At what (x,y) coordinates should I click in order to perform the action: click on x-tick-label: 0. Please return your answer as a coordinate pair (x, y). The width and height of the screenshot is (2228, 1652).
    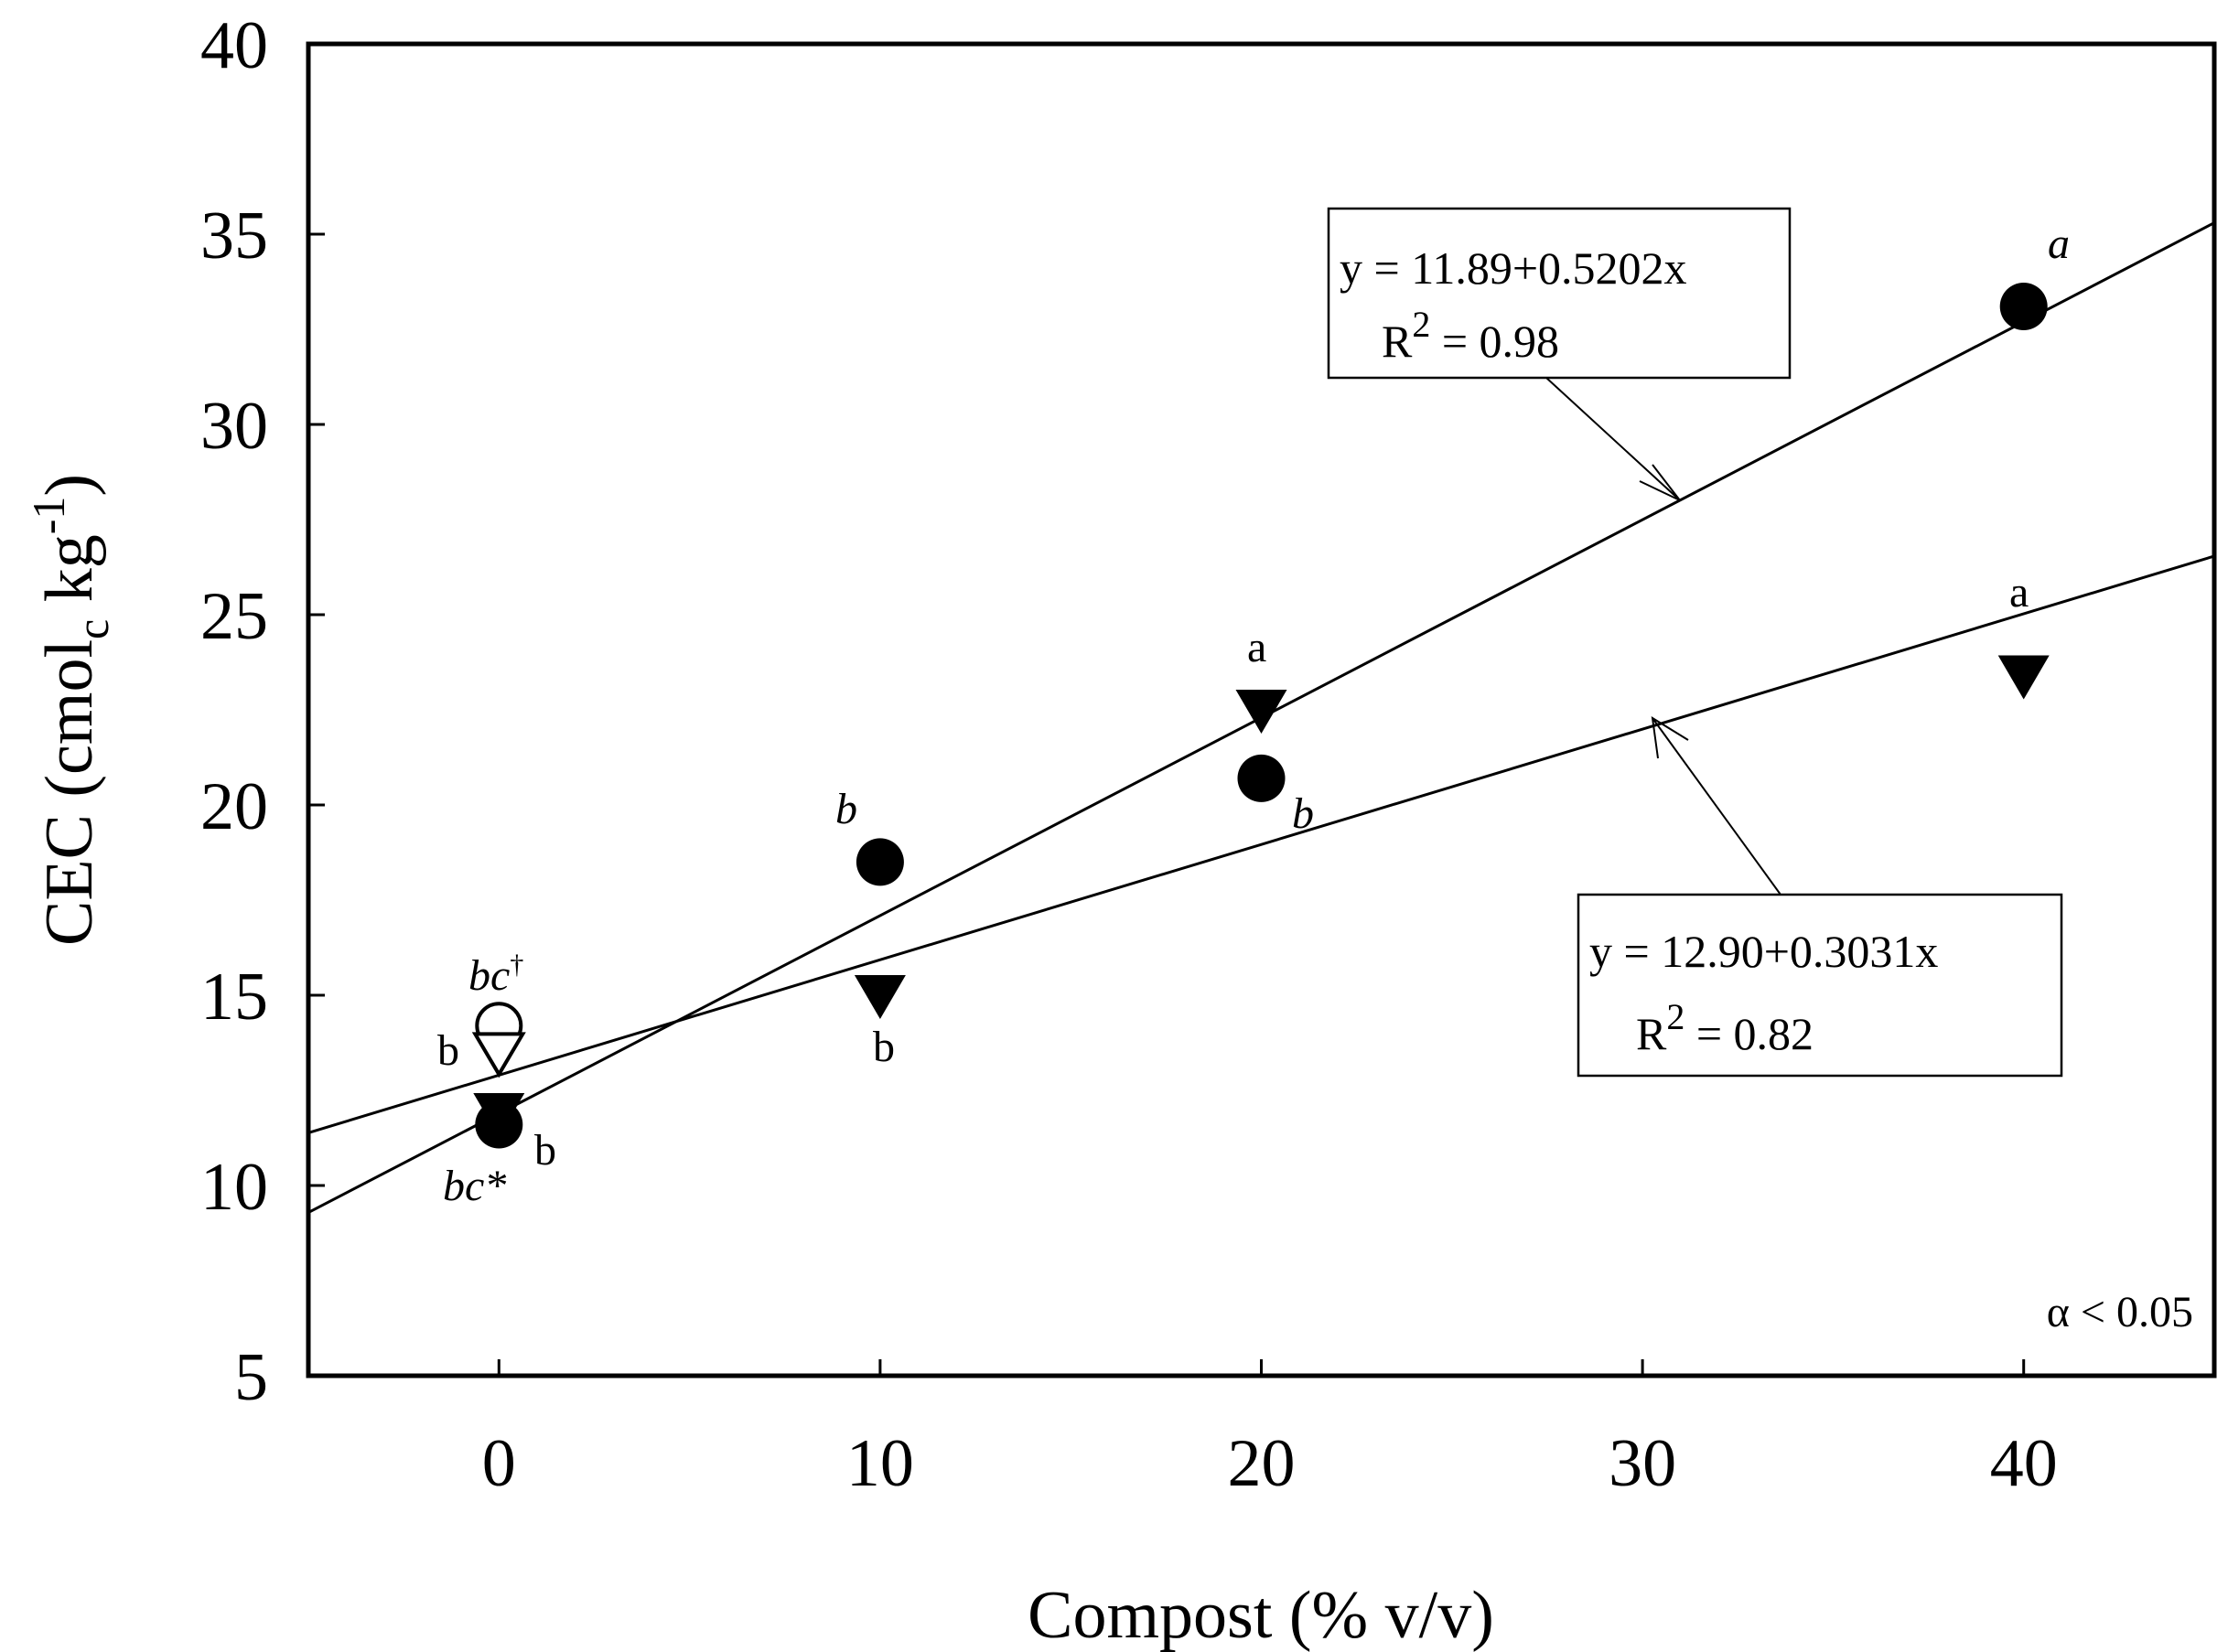
    Looking at the image, I should click on (499, 1463).